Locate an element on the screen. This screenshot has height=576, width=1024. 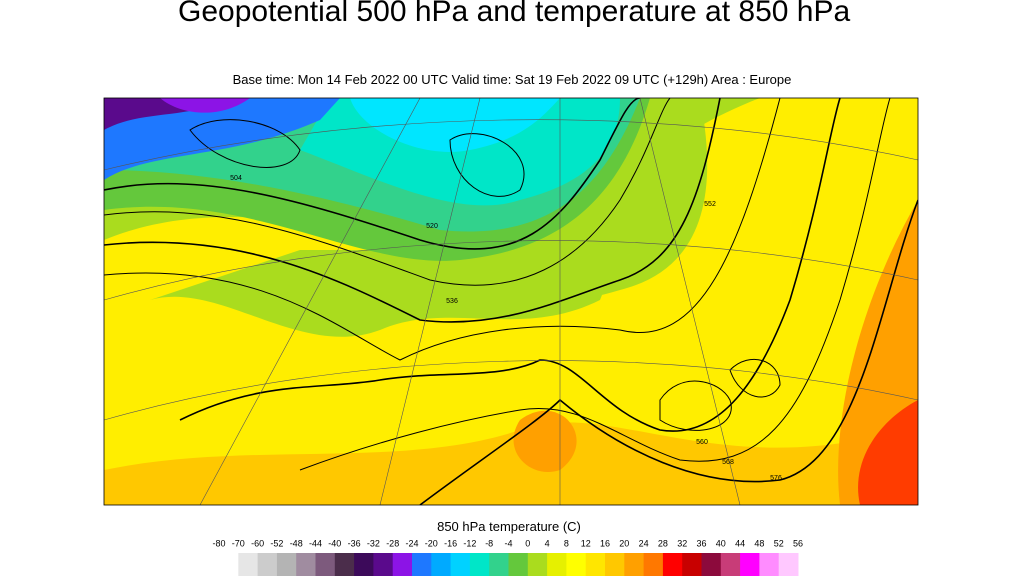
colorbar-tick-label: 16 is located at coordinates (605, 543).